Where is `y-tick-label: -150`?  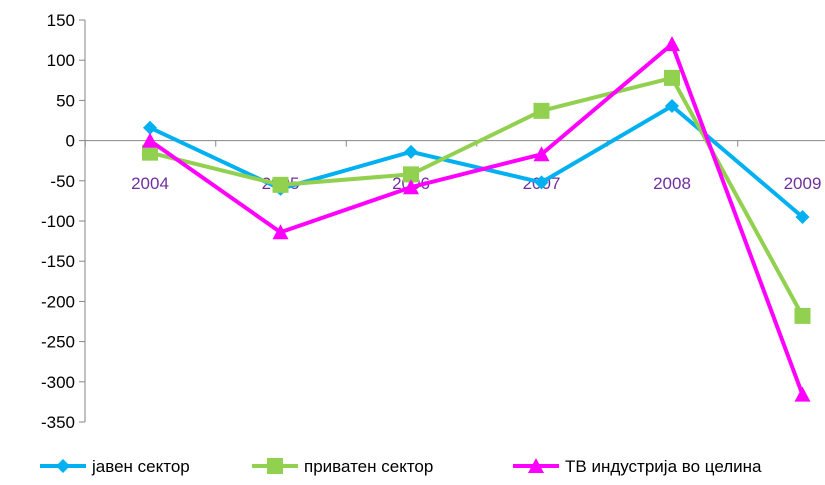
y-tick-label: -150 is located at coordinates (58, 261).